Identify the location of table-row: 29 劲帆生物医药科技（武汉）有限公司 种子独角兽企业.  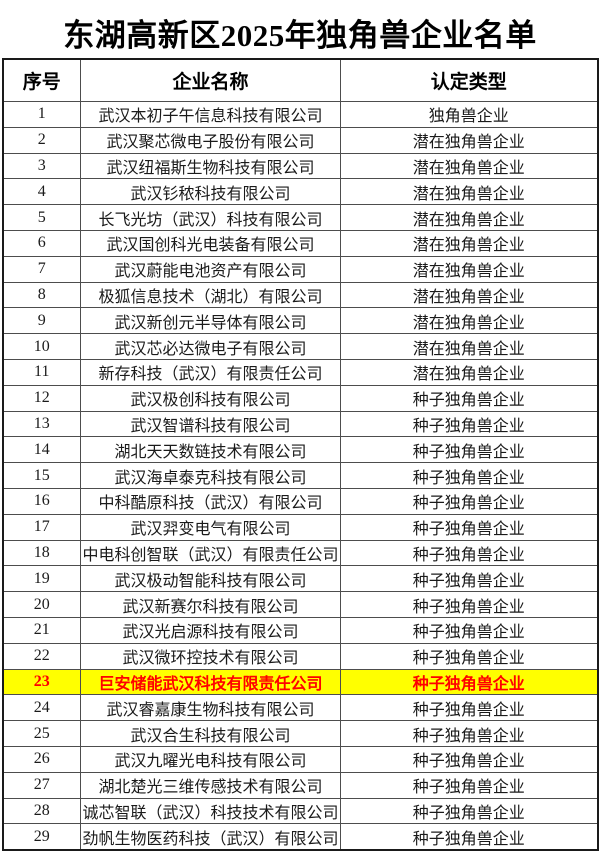
(300, 837).